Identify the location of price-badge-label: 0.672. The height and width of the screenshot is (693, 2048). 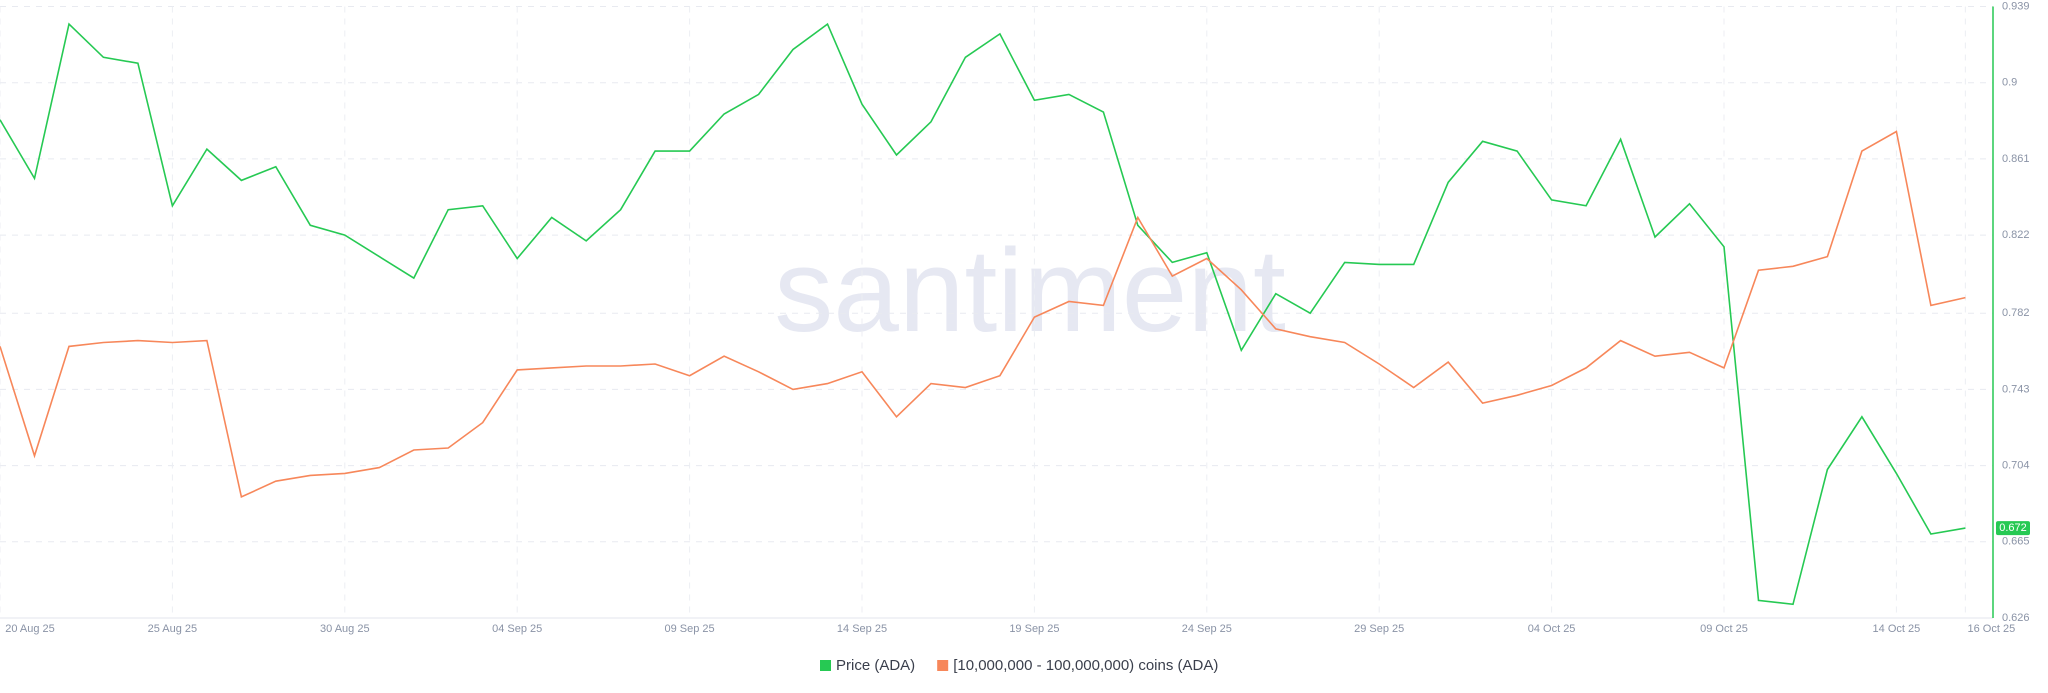
(2013, 528).